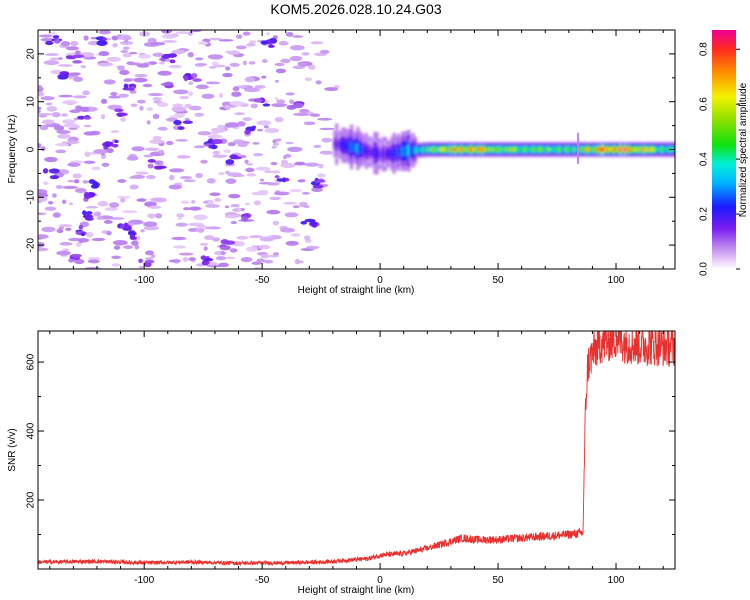 The width and height of the screenshot is (750, 600). I want to click on snr-x-tick-label: 0, so click(380, 580).